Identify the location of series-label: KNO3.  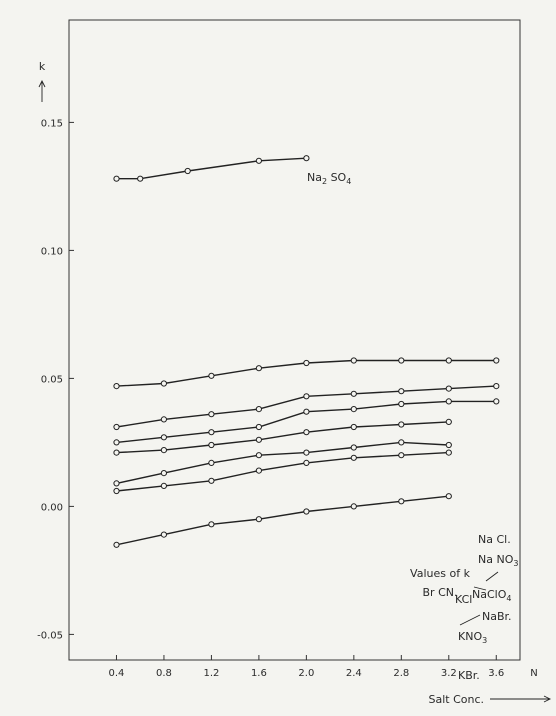
(472, 637).